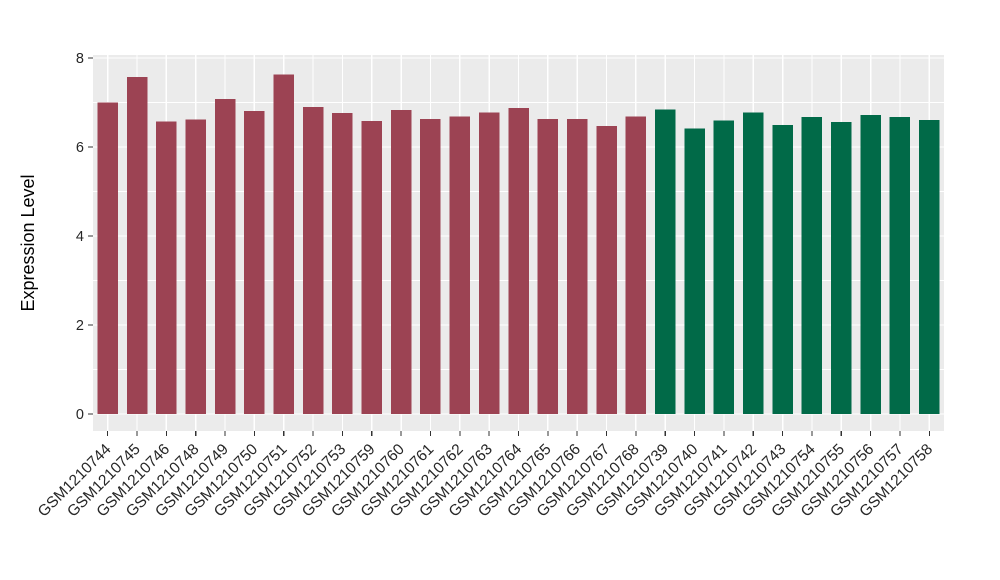 The width and height of the screenshot is (1000, 580). I want to click on y-tick-label: 6, so click(80, 148).